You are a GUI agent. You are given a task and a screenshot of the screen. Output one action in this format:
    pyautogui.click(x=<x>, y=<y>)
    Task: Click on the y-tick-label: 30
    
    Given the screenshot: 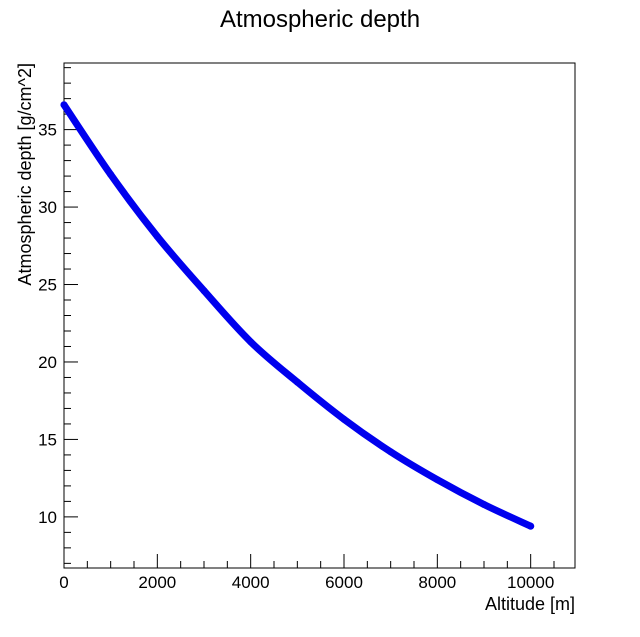 What is the action you would take?
    pyautogui.click(x=47, y=207)
    